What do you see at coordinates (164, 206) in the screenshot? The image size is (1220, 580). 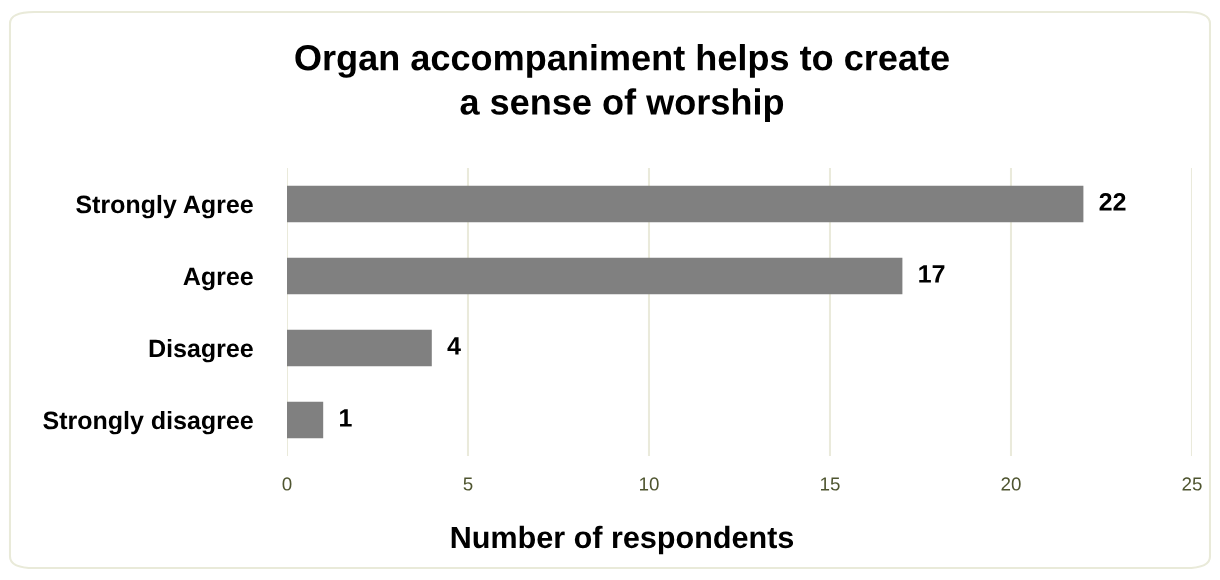 I see `y-tick-label: Strongly Agree` at bounding box center [164, 206].